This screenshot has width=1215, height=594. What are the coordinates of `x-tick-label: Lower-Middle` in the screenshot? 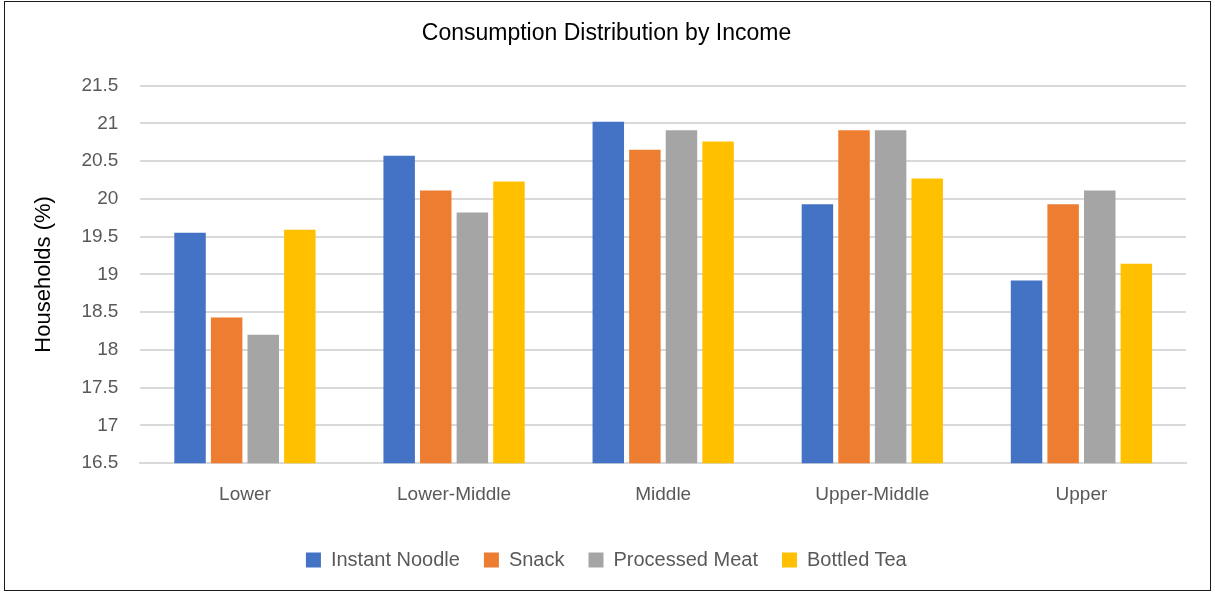 It's located at (454, 493).